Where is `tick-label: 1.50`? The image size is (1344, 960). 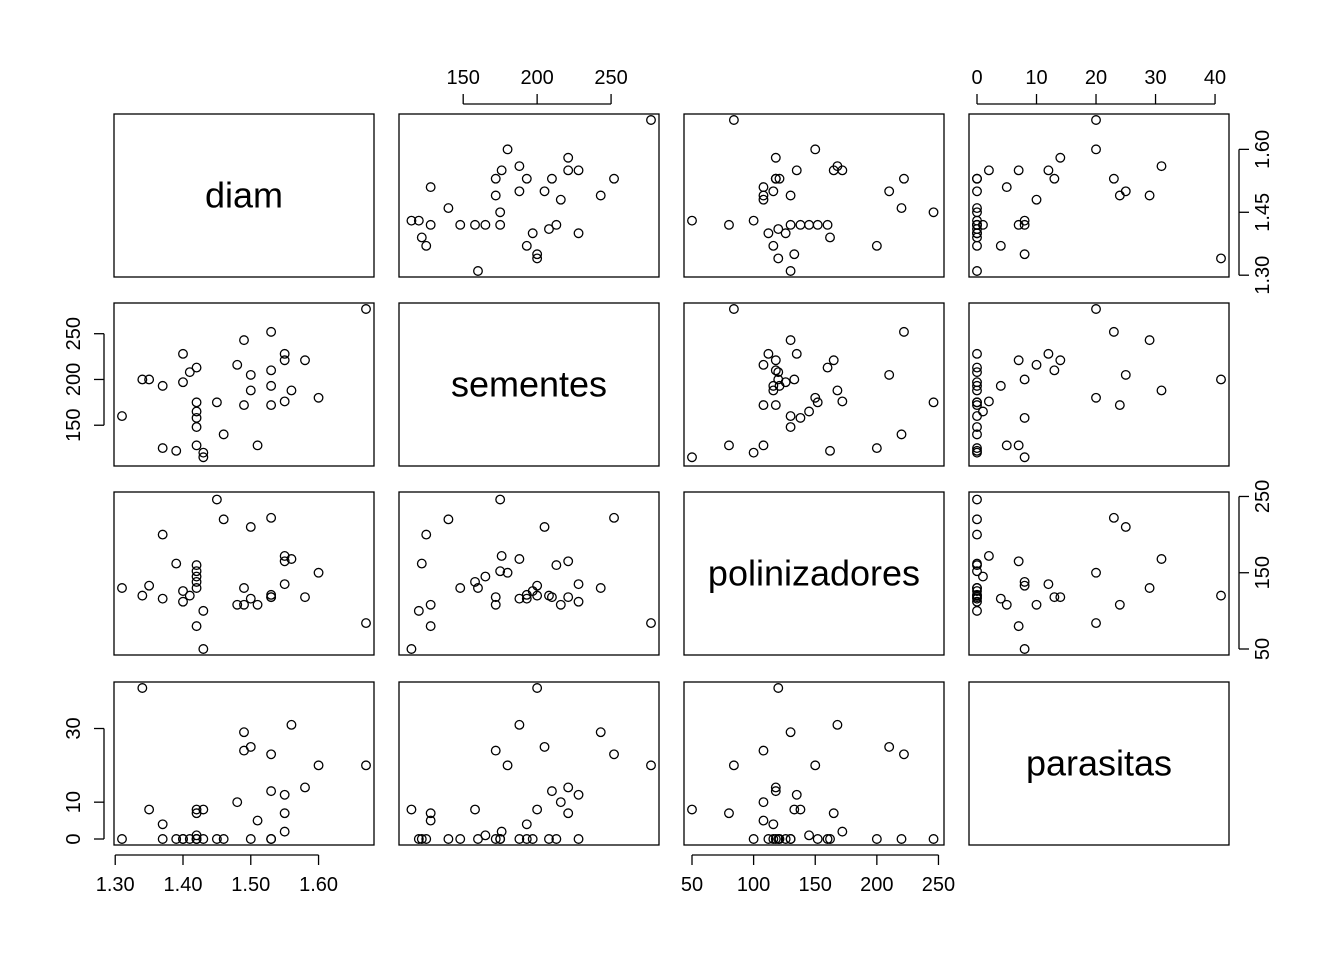
tick-label: 1.50 is located at coordinates (250, 885).